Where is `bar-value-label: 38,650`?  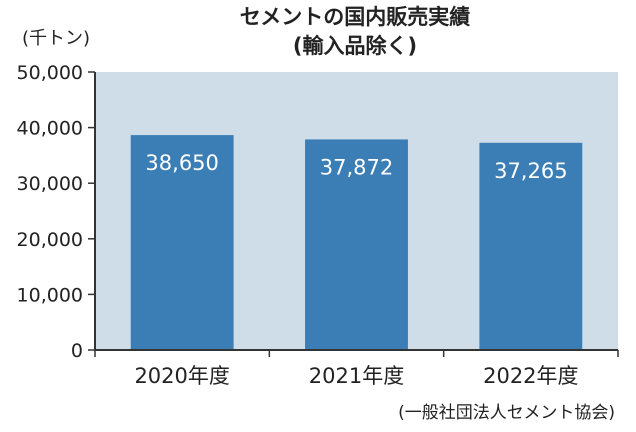 bar-value-label: 38,650 is located at coordinates (181, 163).